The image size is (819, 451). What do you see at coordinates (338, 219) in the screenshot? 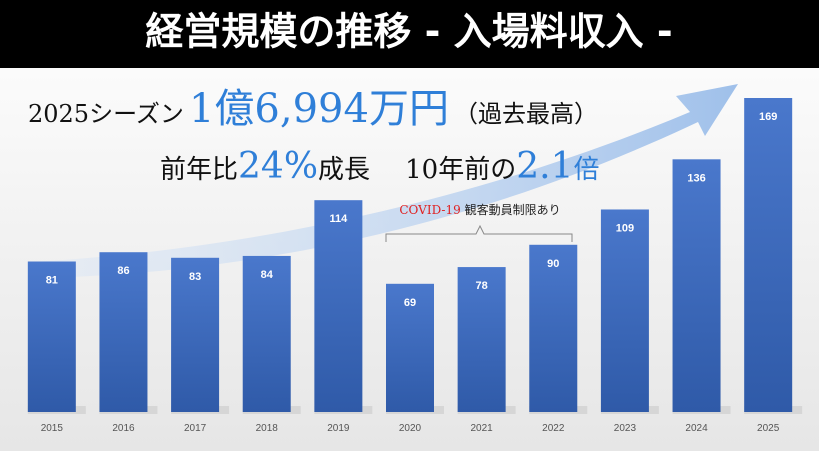
I see `value-label: 114` at bounding box center [338, 219].